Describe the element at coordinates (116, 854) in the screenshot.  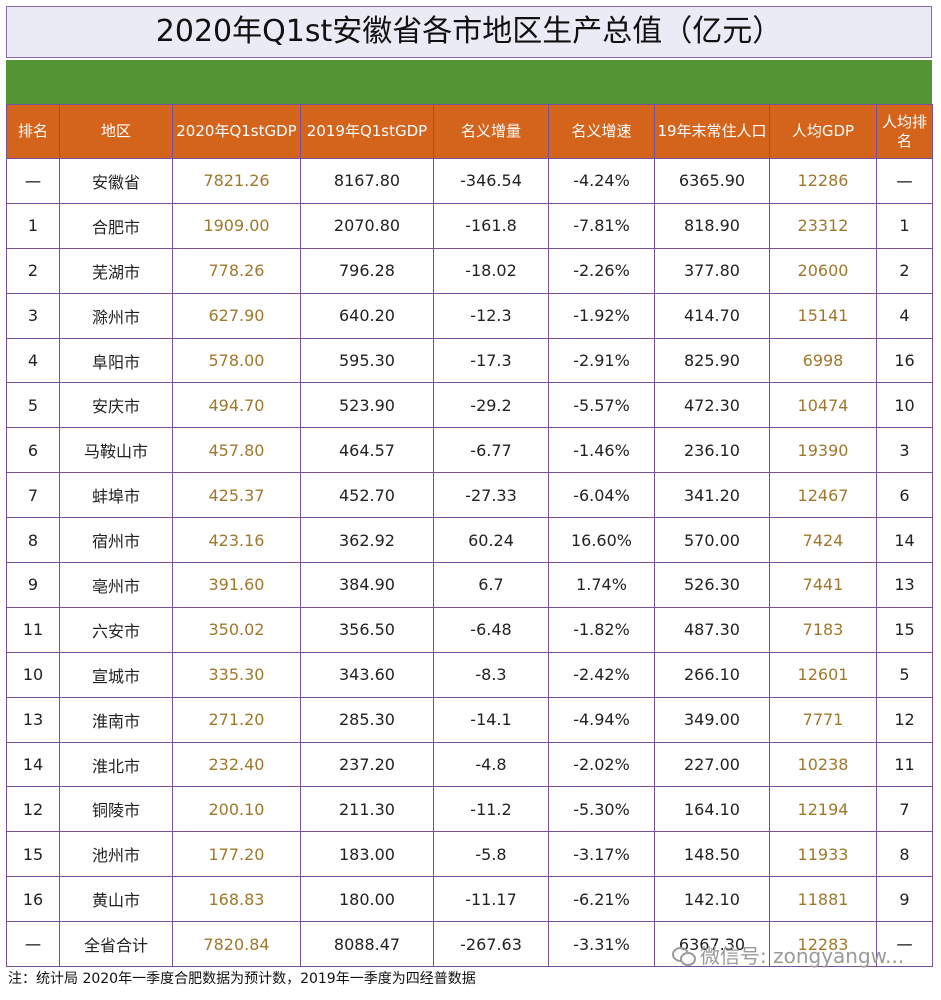
I see `cell-region: 池州市` at that location.